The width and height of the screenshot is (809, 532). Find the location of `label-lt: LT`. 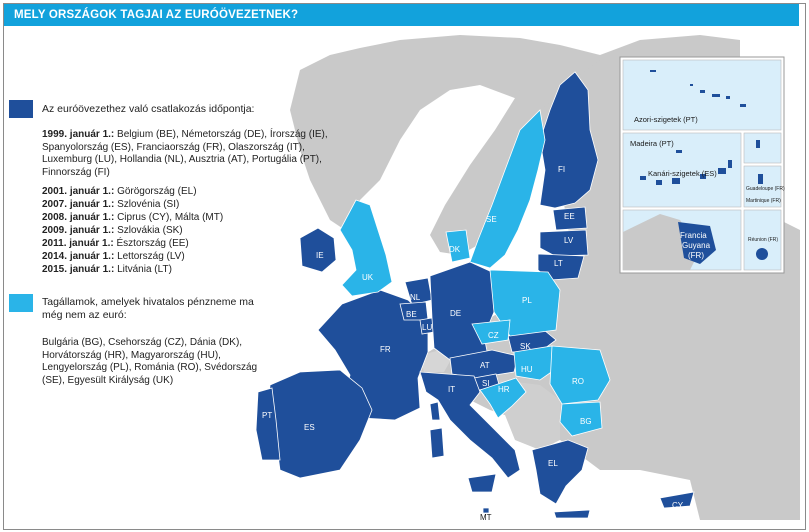

label-lt: LT is located at coordinates (558, 263).